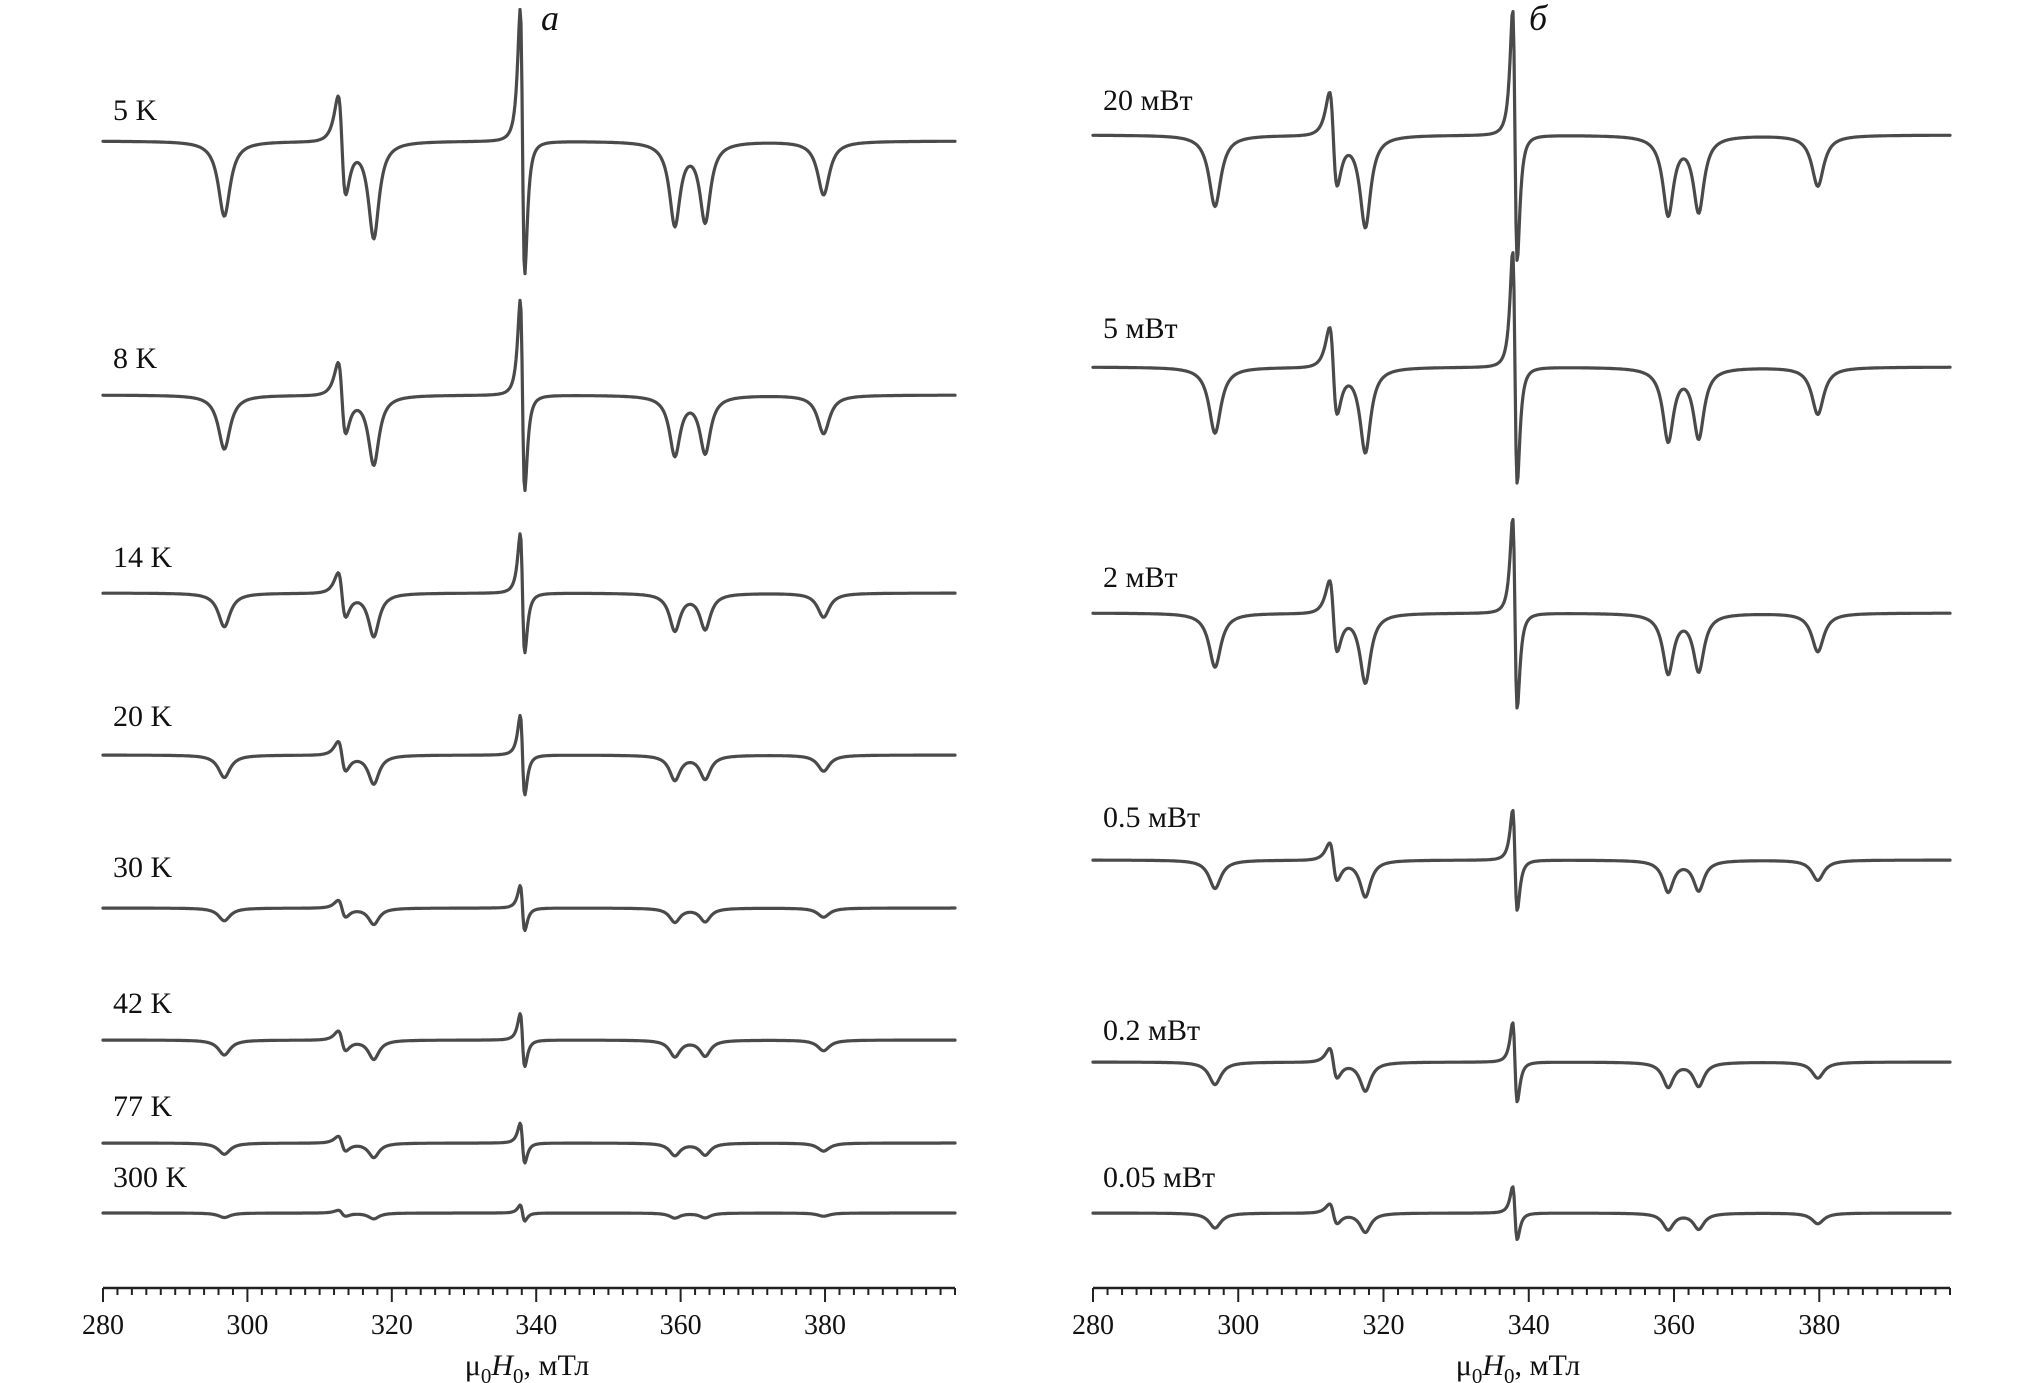  Describe the element at coordinates (143, 716) in the screenshot. I see `trace-label: 20 K` at that location.